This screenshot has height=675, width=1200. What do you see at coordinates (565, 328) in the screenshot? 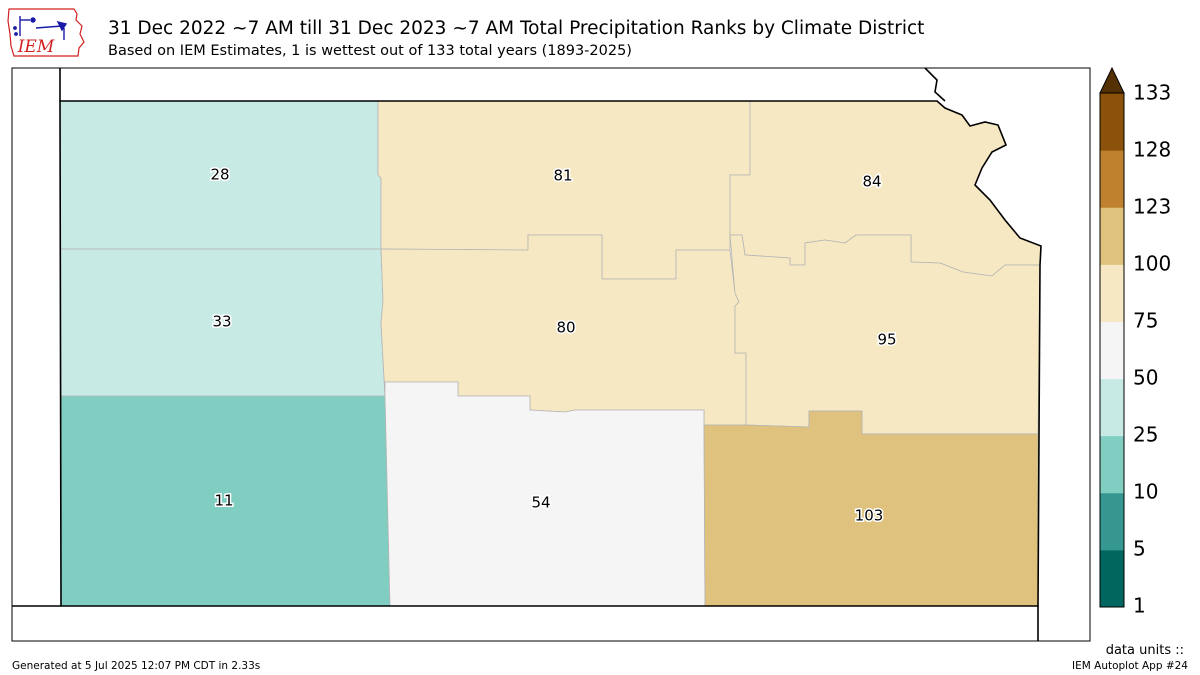
I see `district-rank-label: 80` at bounding box center [565, 328].